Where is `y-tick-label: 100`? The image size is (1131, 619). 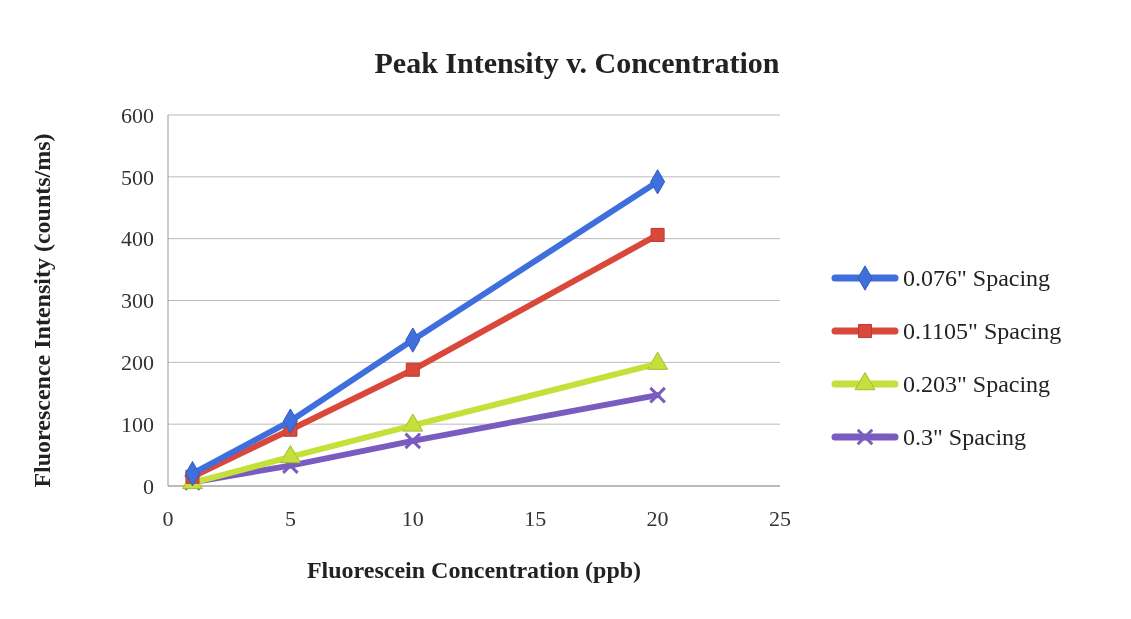
y-tick-label: 100 is located at coordinates (137, 424).